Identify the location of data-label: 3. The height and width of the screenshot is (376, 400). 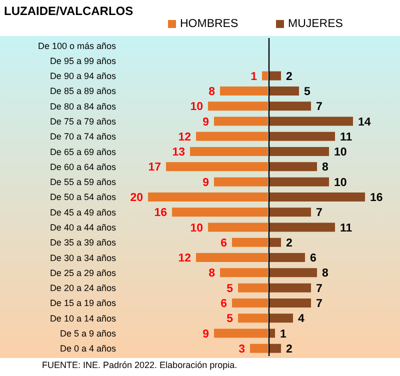
(241, 349).